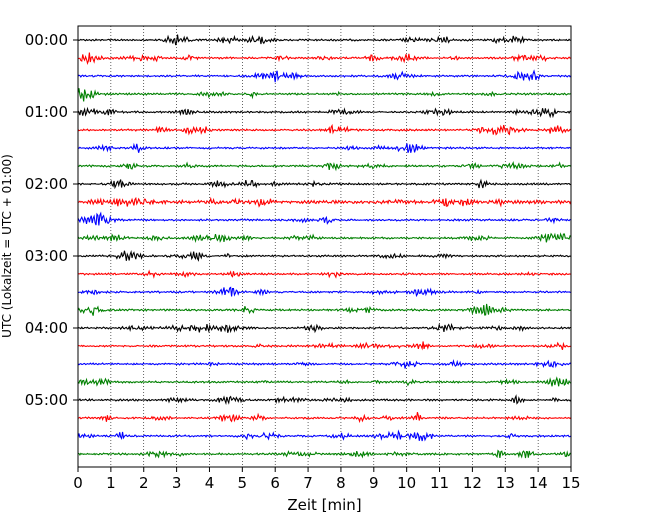  What do you see at coordinates (51, 220) in the screenshot?
I see `y-axis-ticks: 00:00 01:00 02:00 03:00 04:00 05:00` at bounding box center [51, 220].